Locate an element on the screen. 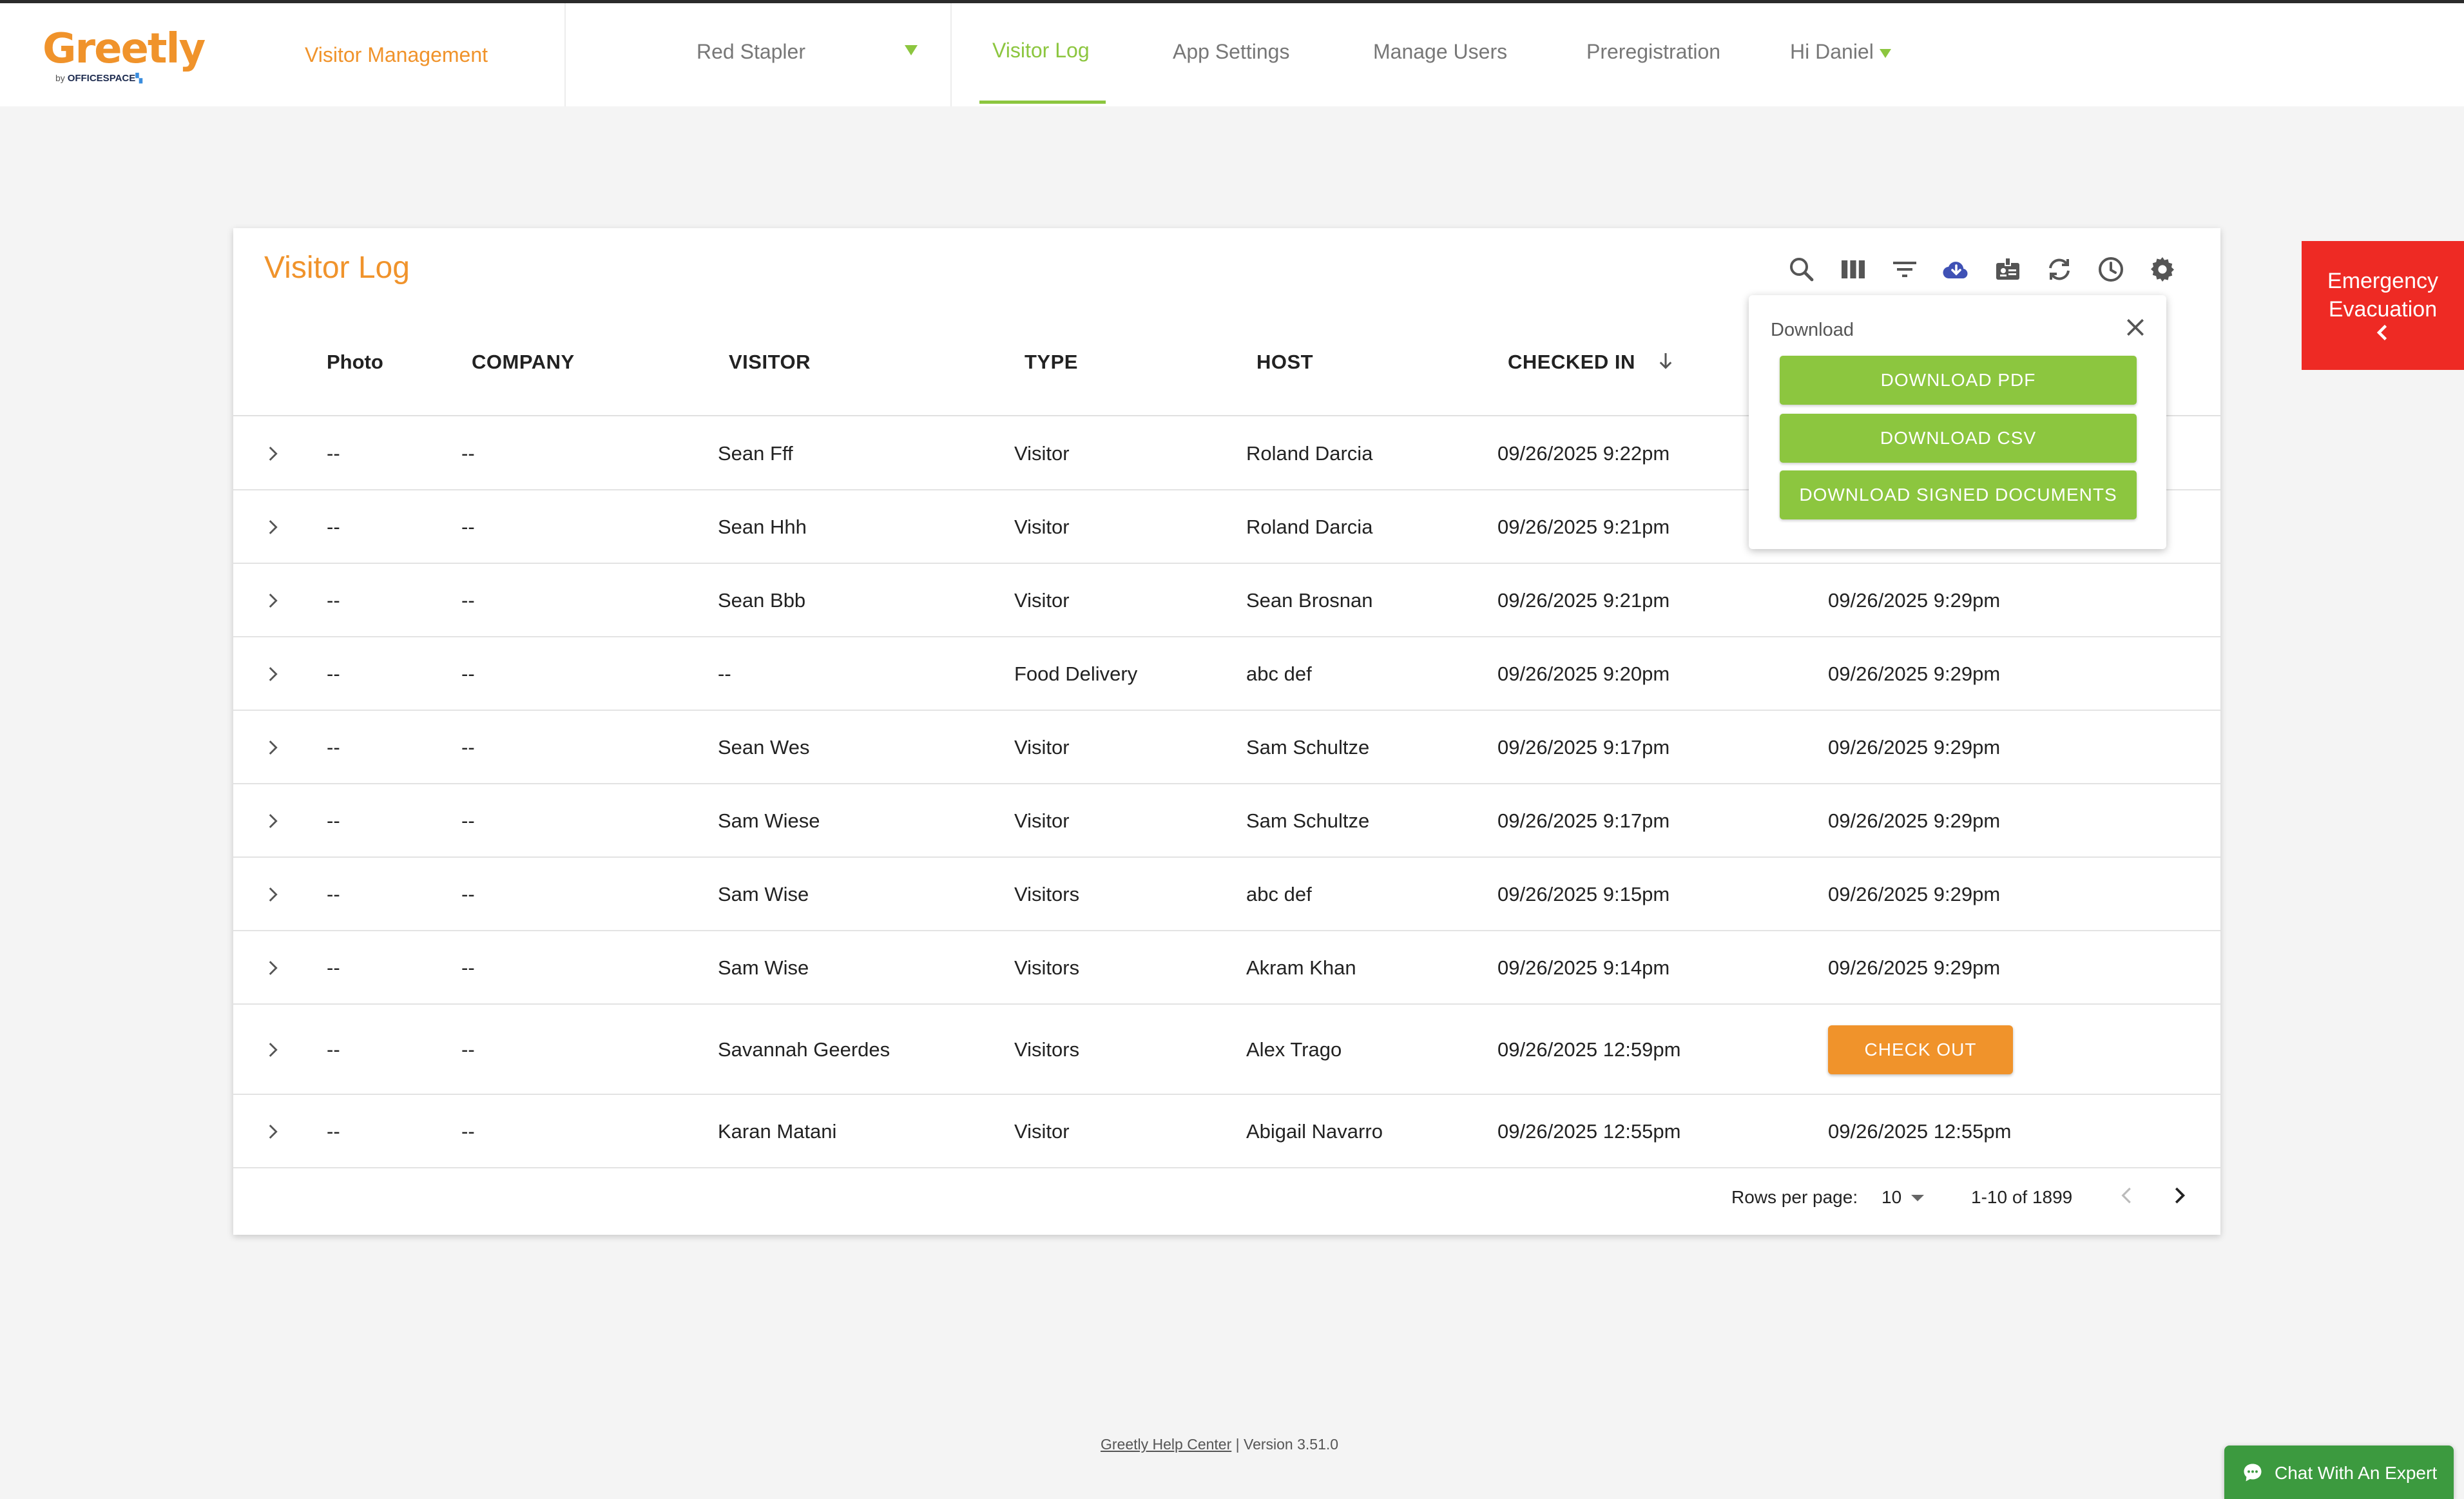 This screenshot has height=1499, width=2464. user-menu: Hi Daniel is located at coordinates (1832, 51).